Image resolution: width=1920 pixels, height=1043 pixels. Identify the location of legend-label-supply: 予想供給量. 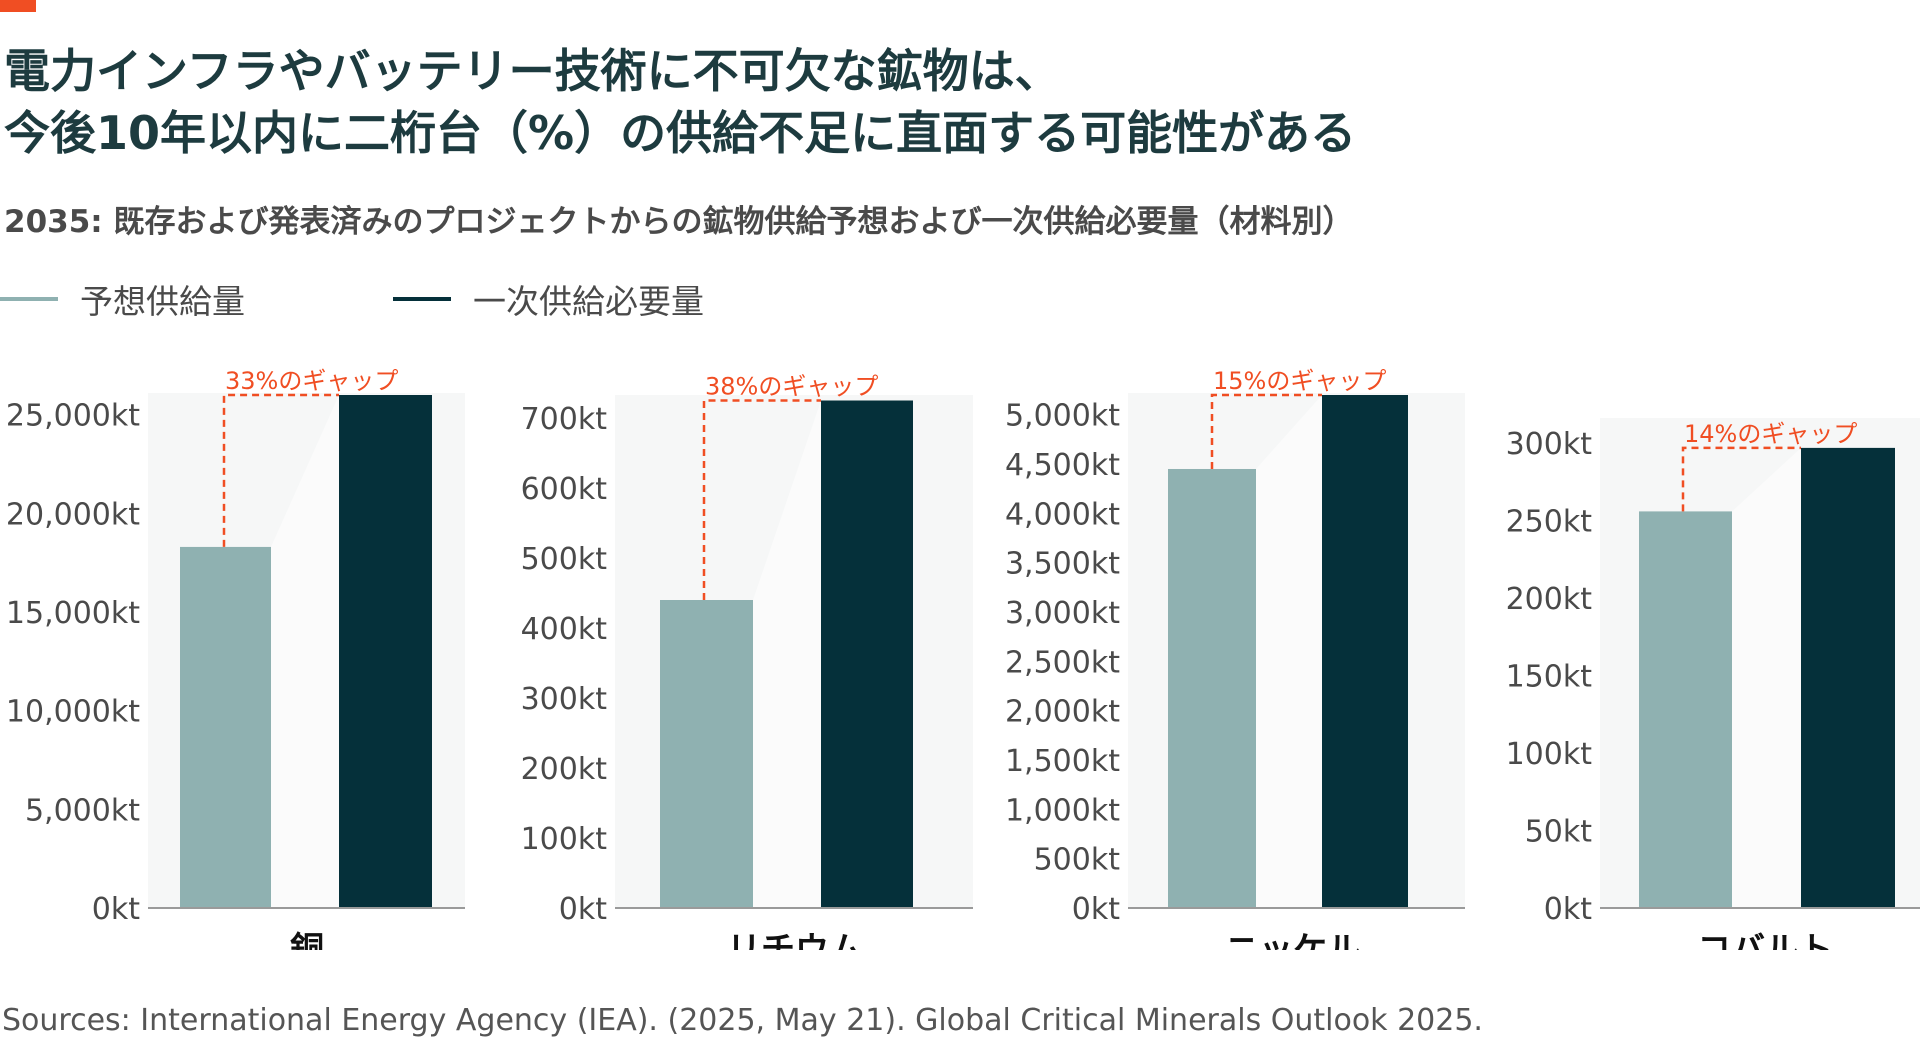
(162, 301).